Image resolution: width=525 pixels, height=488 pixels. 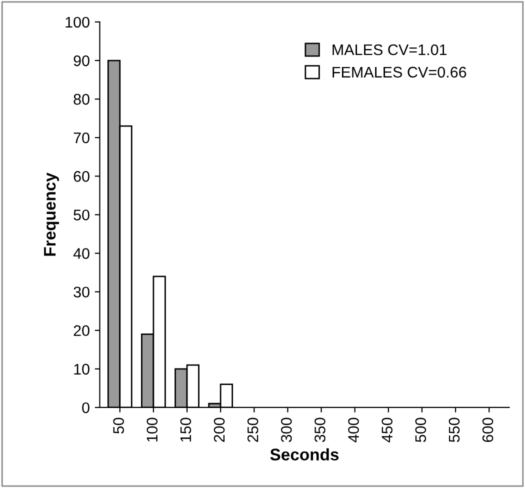 I want to click on x-tick-label: 200, so click(x=219, y=430).